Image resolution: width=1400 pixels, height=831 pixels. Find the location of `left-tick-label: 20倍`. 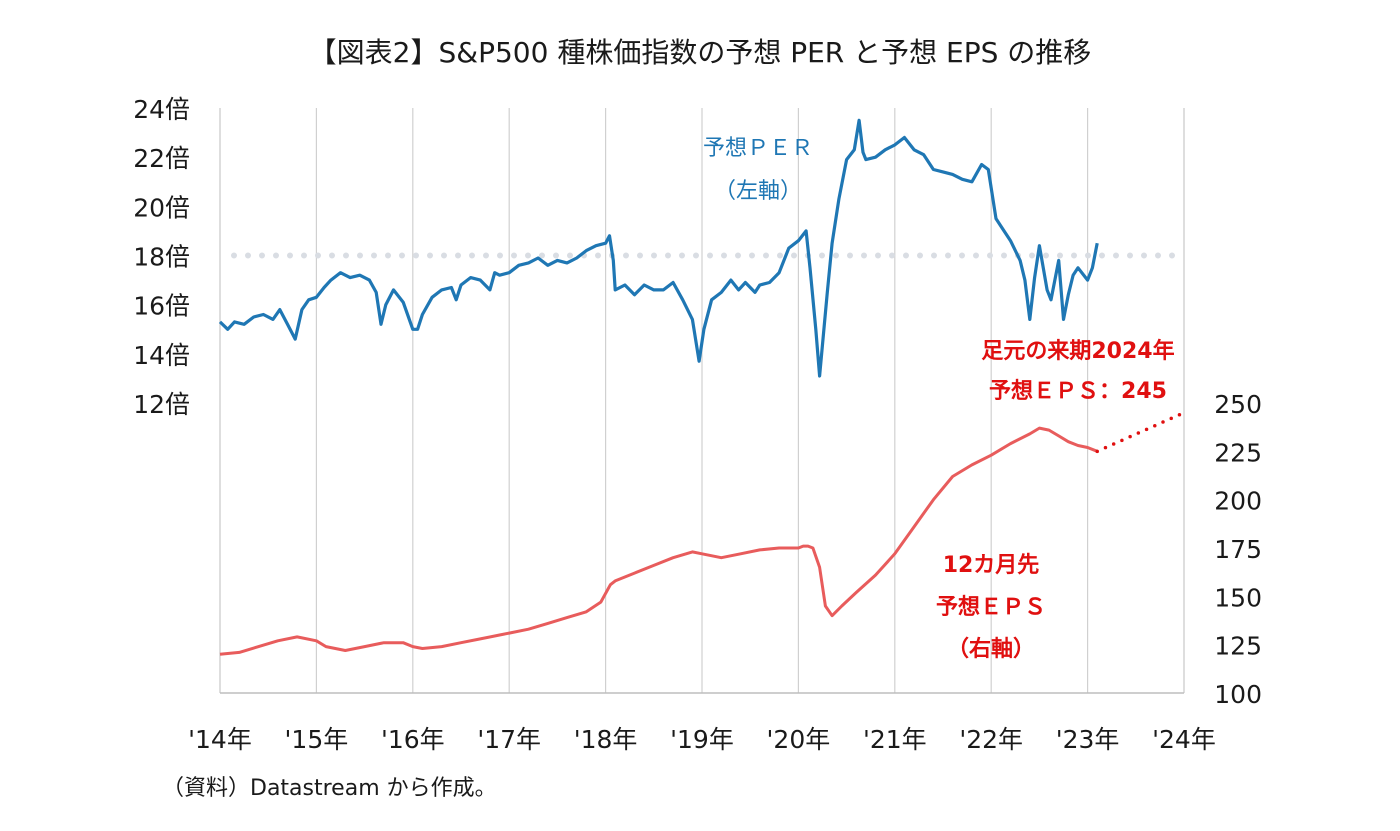

left-tick-label: 20倍 is located at coordinates (161, 207).